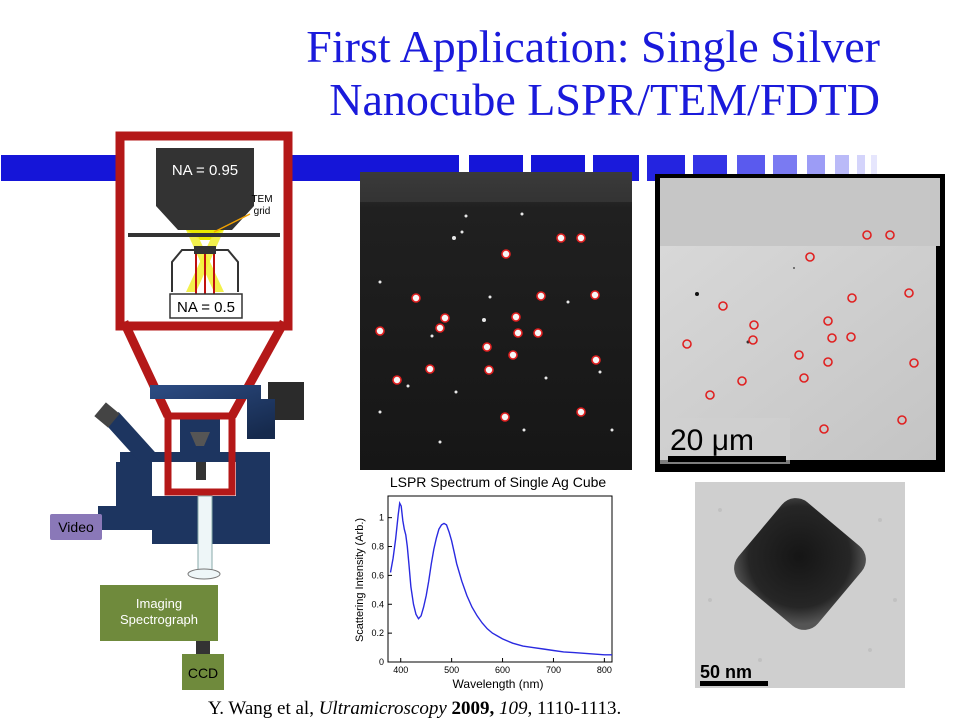 The width and height of the screenshot is (960, 720). I want to click on hrtem-scale-label: 50 nm, so click(726, 672).